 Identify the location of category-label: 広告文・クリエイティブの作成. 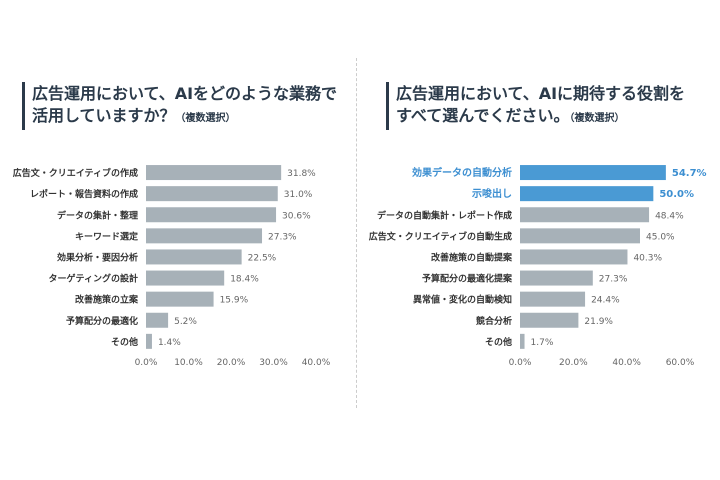
(75, 173).